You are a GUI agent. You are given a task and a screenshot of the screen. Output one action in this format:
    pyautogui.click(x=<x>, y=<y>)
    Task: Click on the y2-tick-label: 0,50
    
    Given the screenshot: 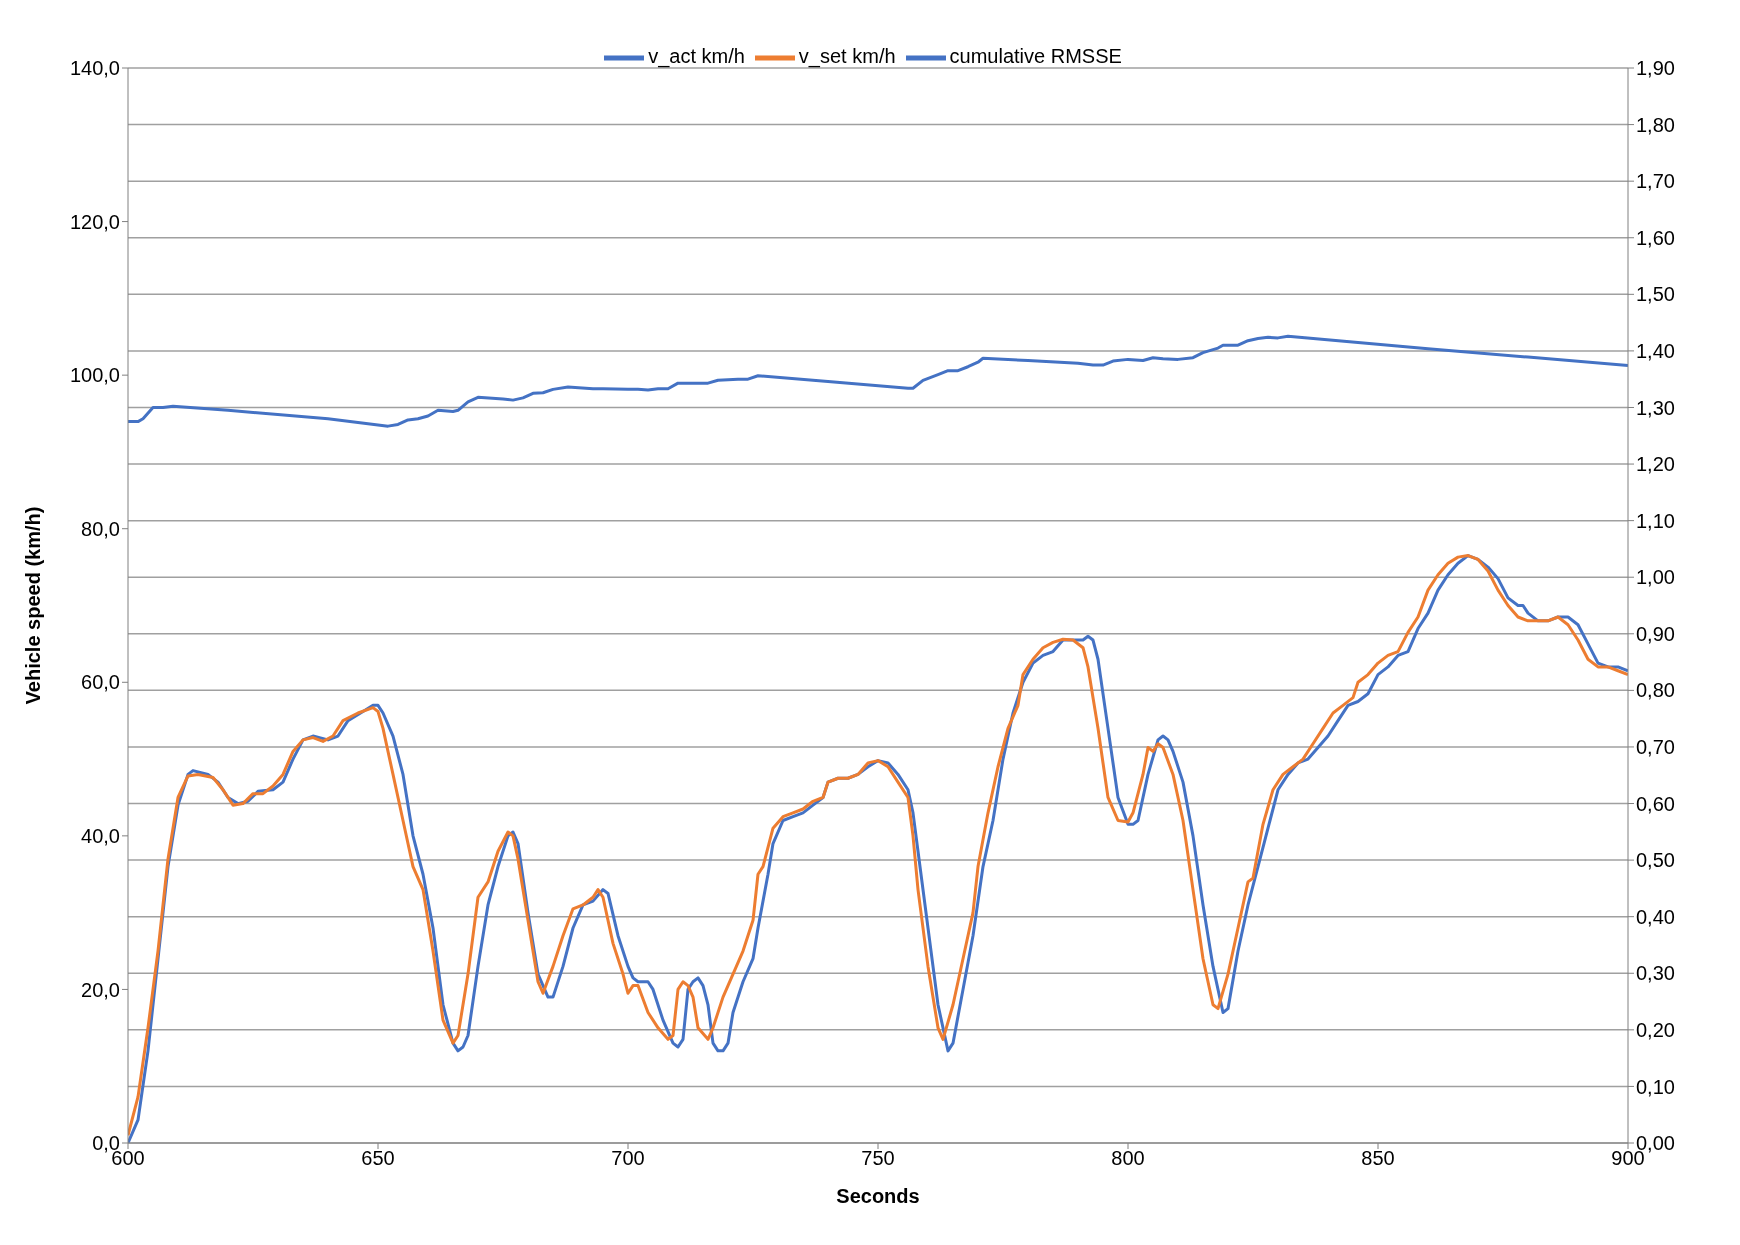 What is the action you would take?
    pyautogui.click(x=1655, y=860)
    